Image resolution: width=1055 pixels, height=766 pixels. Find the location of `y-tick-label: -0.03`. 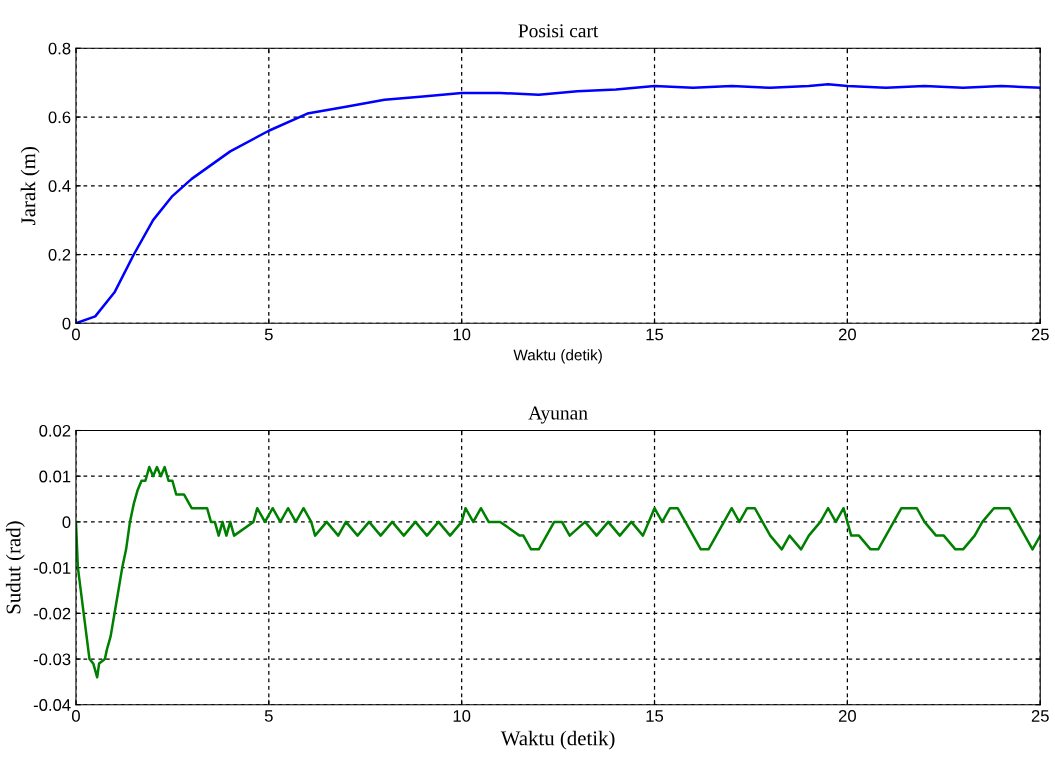

y-tick-label: -0.03 is located at coordinates (52, 659).